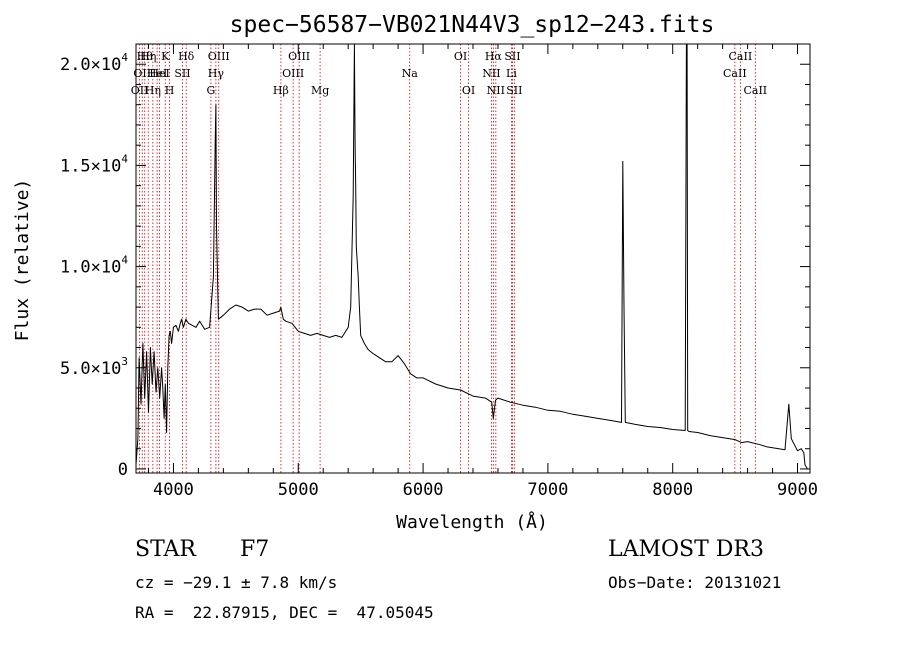 Image resolution: width=900 pixels, height=649 pixels. Describe the element at coordinates (142, 73) in the screenshot. I see `line-marker-label-1: OII` at that location.